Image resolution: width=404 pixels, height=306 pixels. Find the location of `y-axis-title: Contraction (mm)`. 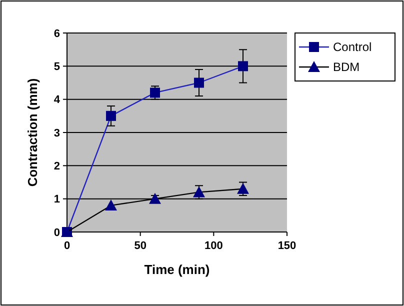

y-axis-title: Contraction (mm) is located at coordinates (32, 132).